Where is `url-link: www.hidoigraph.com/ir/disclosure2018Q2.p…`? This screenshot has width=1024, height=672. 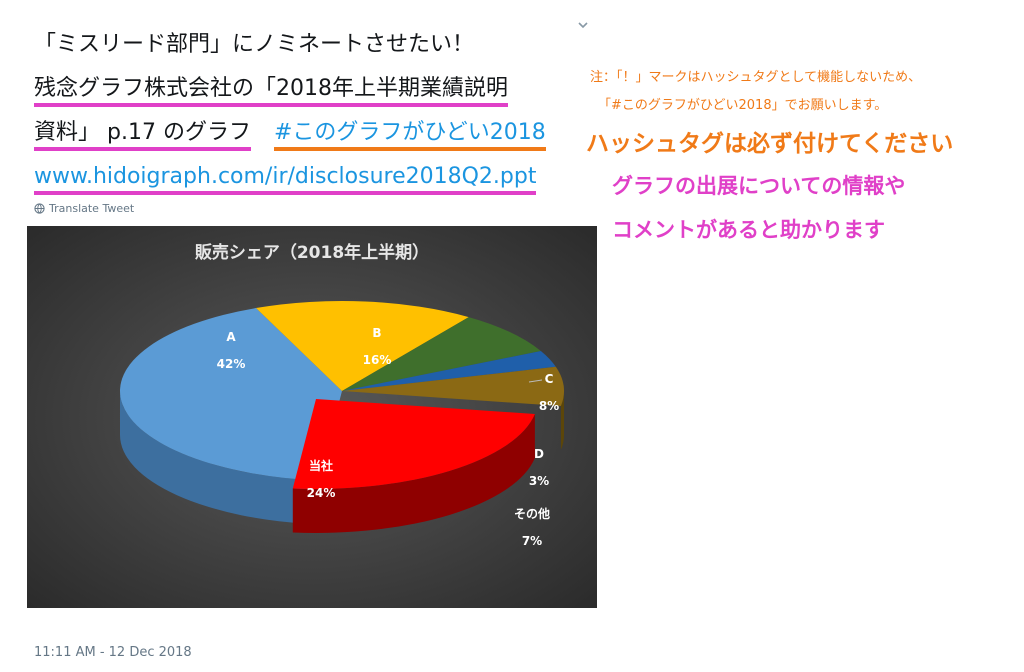 url-link: www.hidoigraph.com/ir/disclosure2018Q2.p… is located at coordinates (285, 179).